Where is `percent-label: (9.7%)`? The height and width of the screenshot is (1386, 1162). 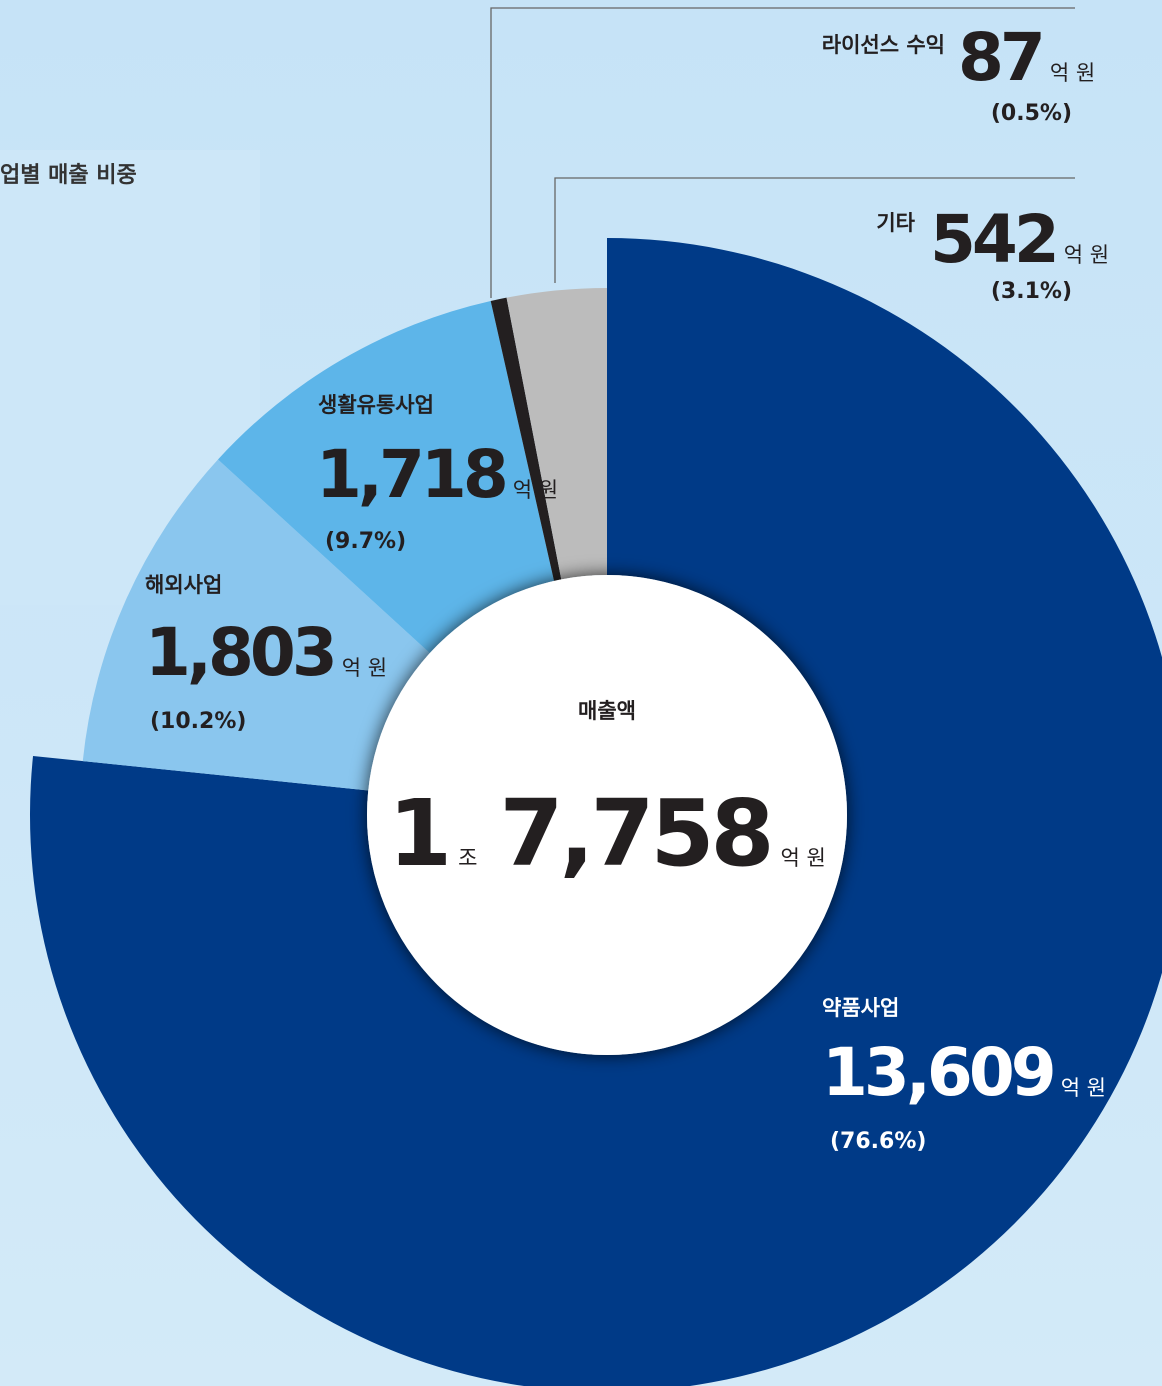
percent-label: (9.7%) is located at coordinates (365, 541).